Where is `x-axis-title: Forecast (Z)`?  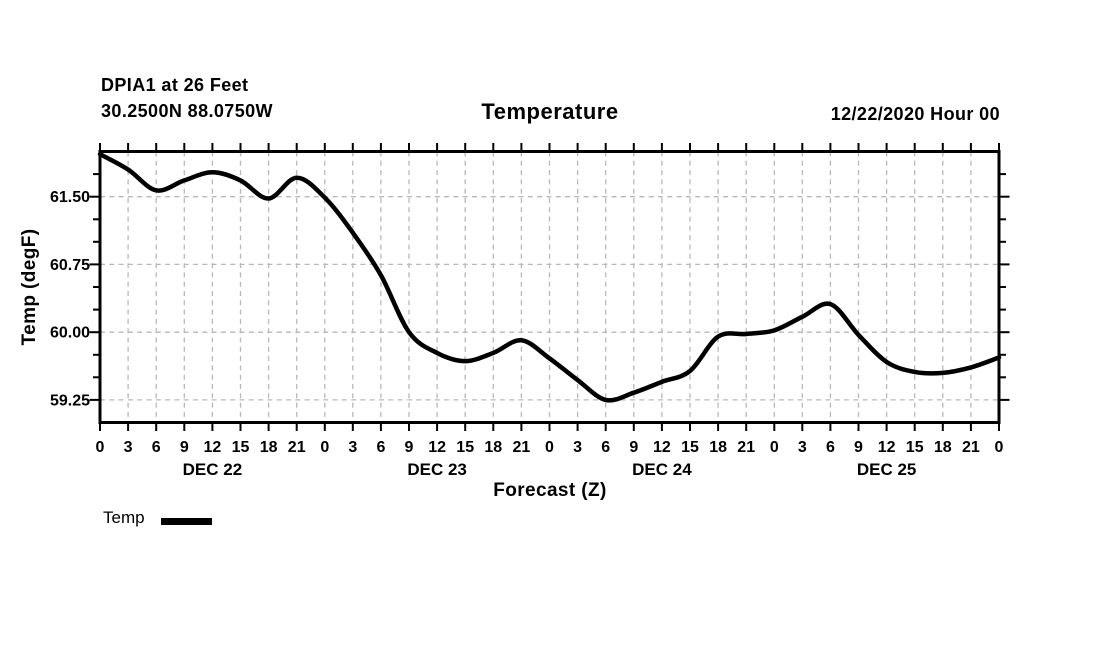 x-axis-title: Forecast (Z) is located at coordinates (550, 490).